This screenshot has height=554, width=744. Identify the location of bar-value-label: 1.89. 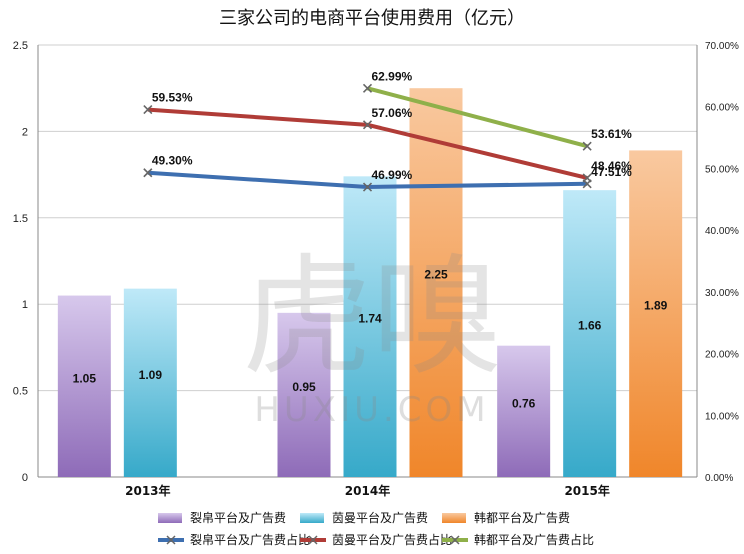
(656, 306).